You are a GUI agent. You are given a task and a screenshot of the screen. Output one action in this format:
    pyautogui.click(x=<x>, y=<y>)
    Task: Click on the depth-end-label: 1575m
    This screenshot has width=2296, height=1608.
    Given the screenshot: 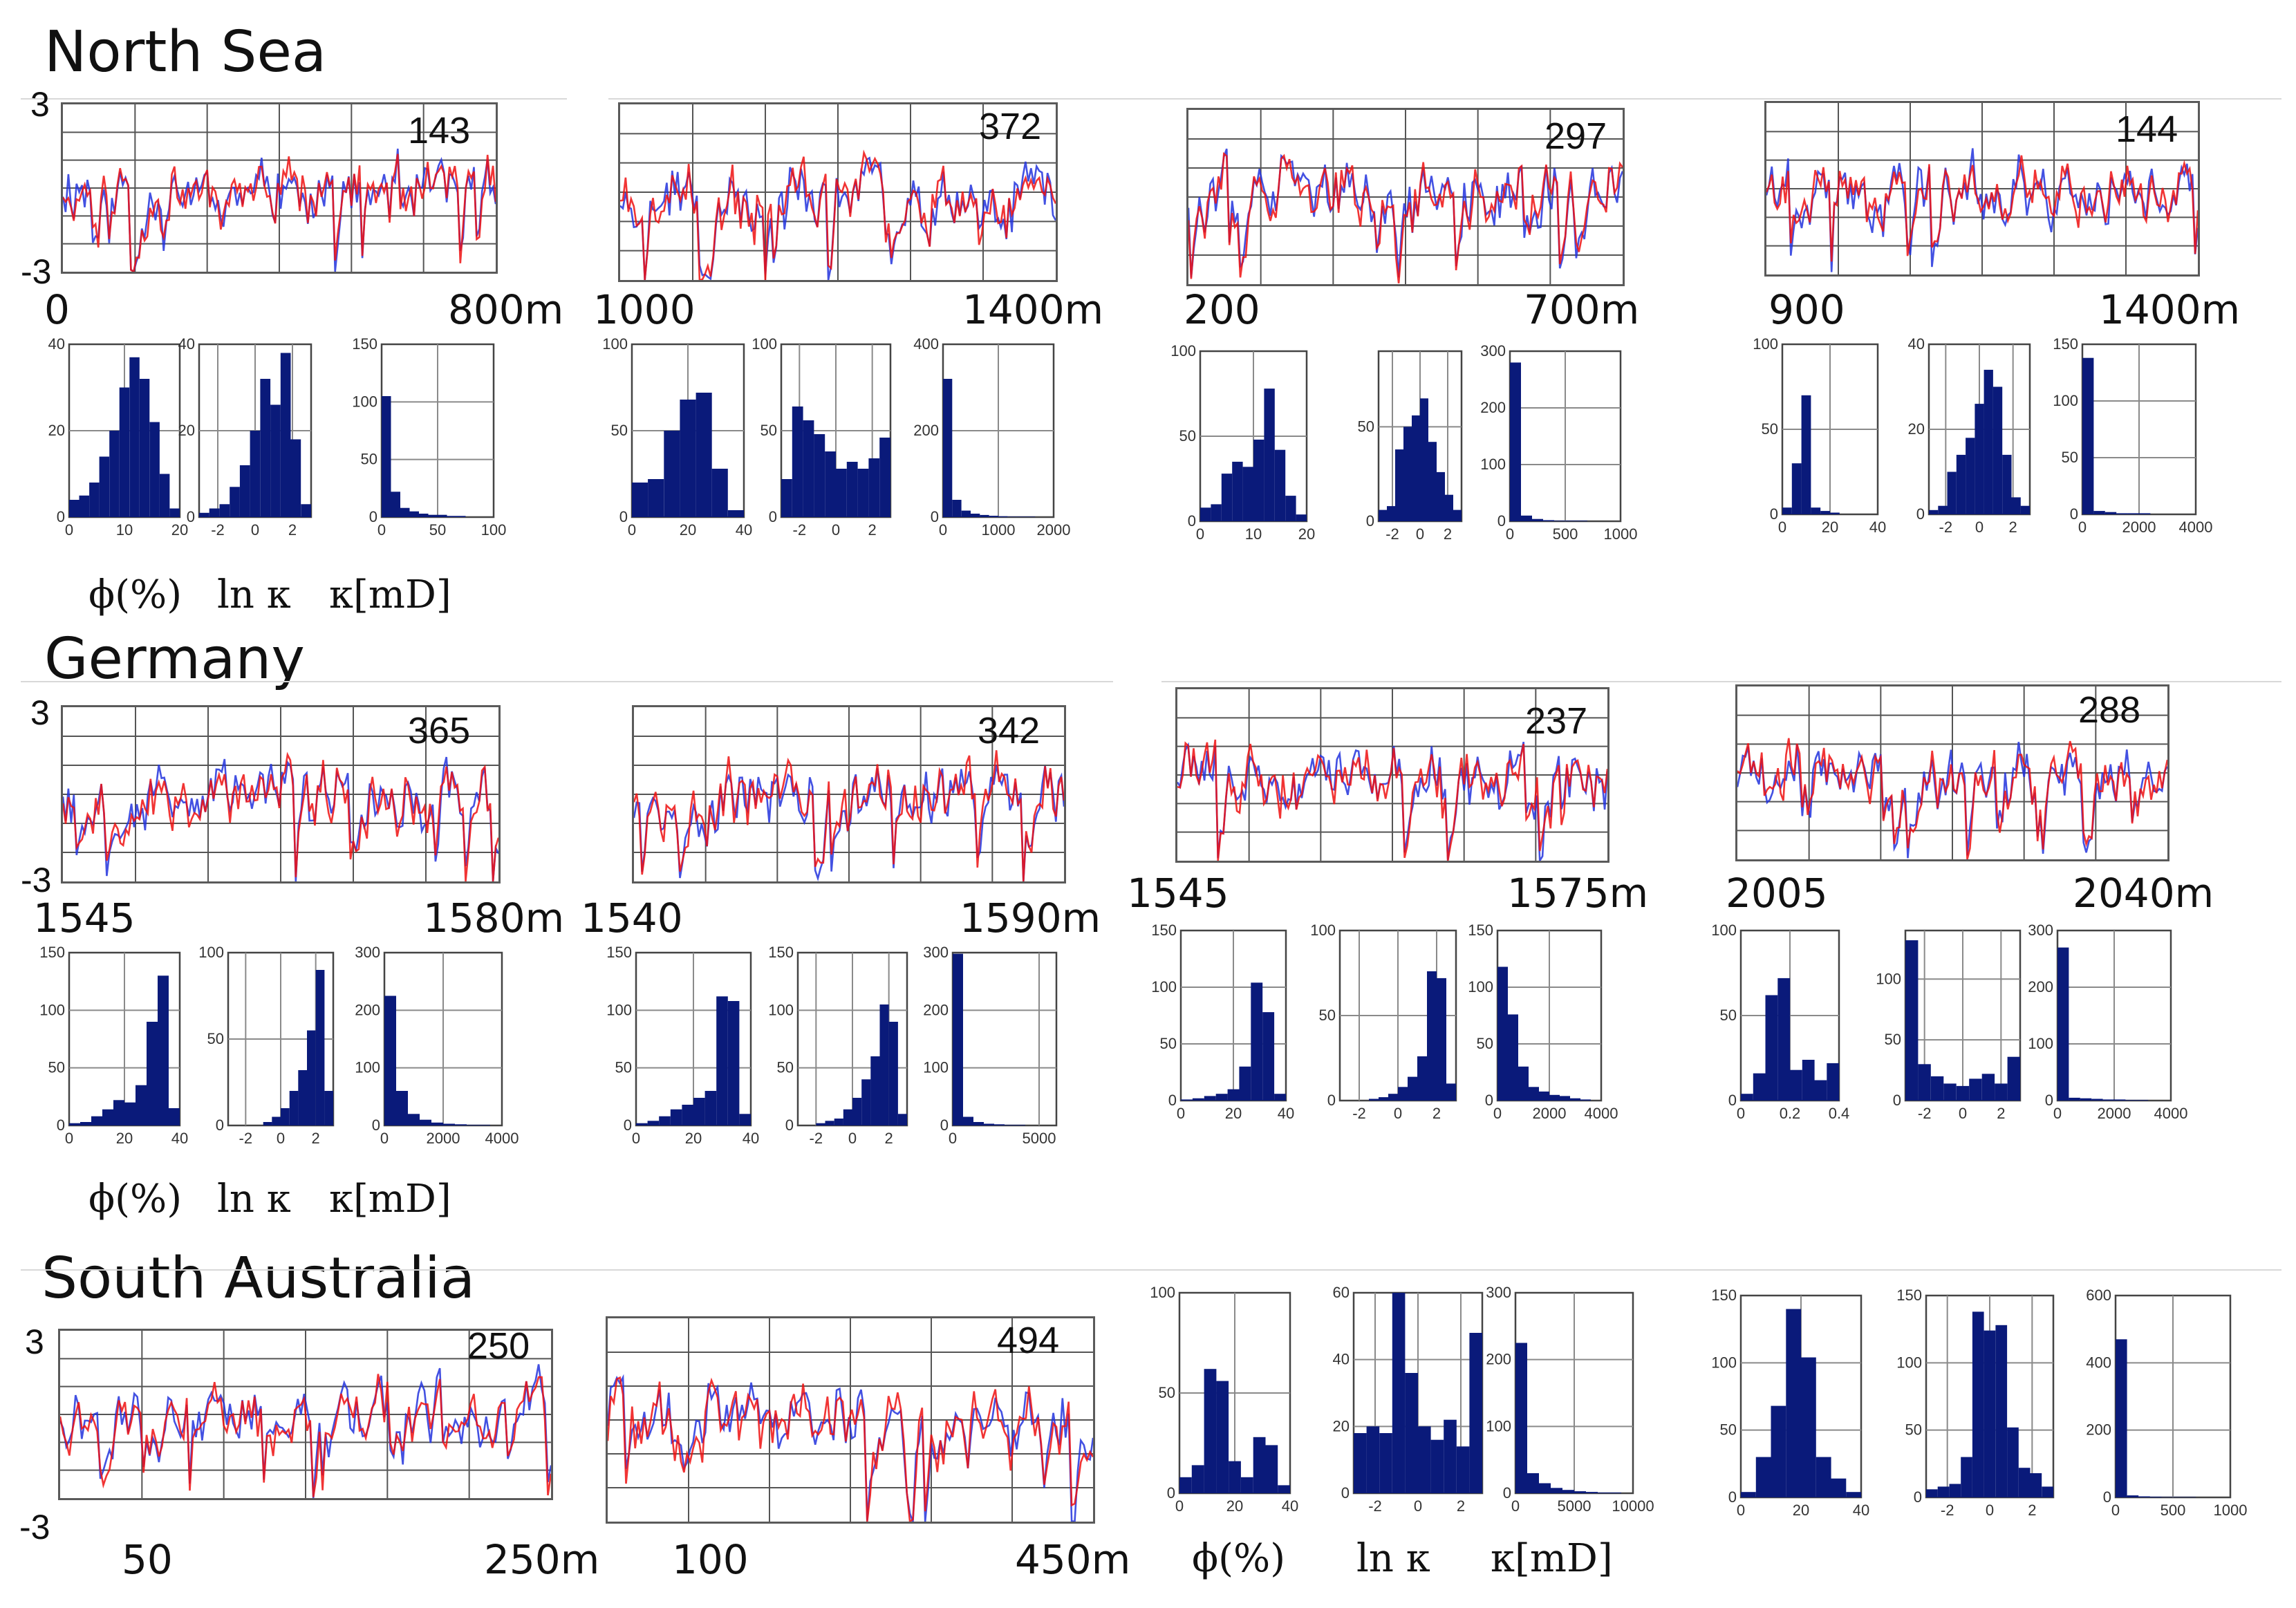 What is the action you would take?
    pyautogui.click(x=1578, y=893)
    